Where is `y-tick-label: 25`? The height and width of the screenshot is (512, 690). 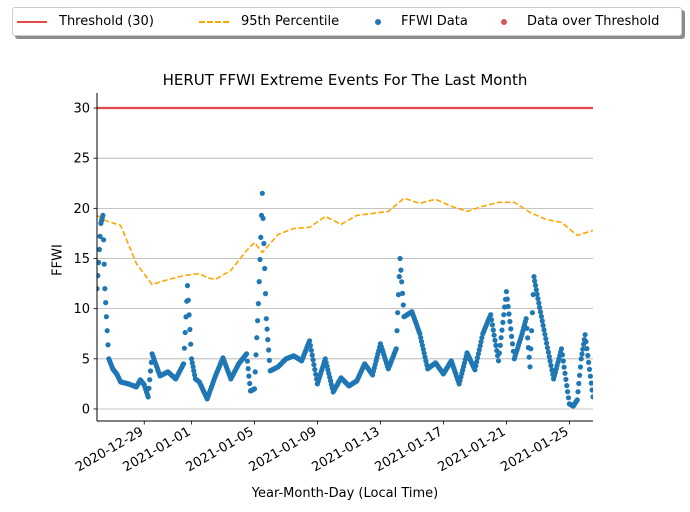 y-tick-label: 25 is located at coordinates (81, 159).